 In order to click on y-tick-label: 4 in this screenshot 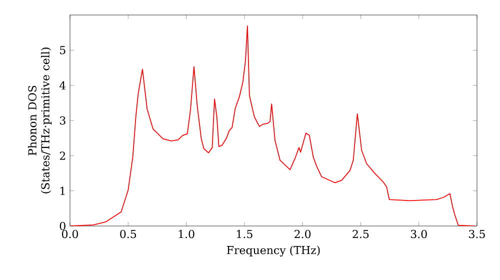, I will do `click(62, 85)`.